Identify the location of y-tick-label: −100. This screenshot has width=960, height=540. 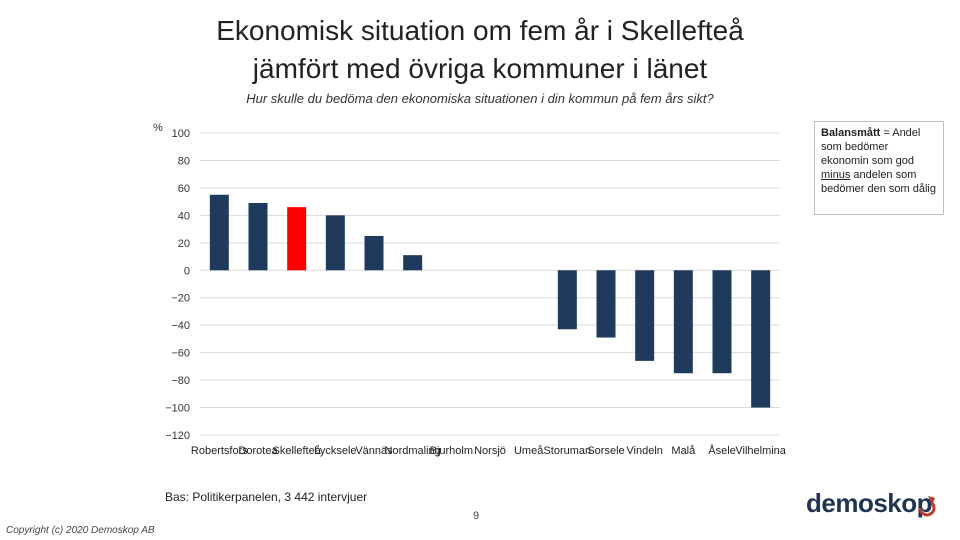
(177, 409).